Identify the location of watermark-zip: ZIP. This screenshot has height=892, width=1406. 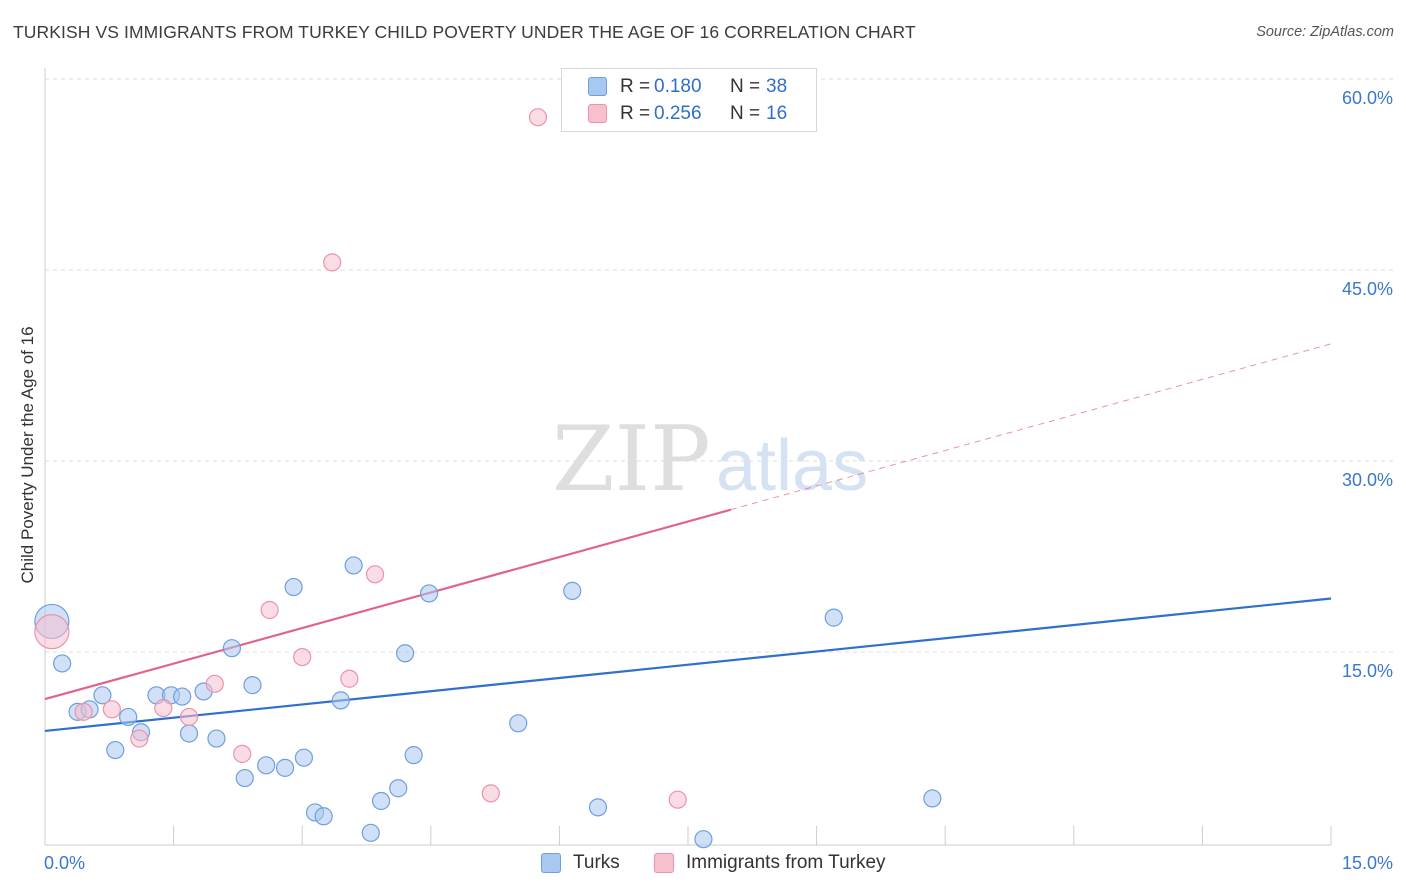
(631, 459).